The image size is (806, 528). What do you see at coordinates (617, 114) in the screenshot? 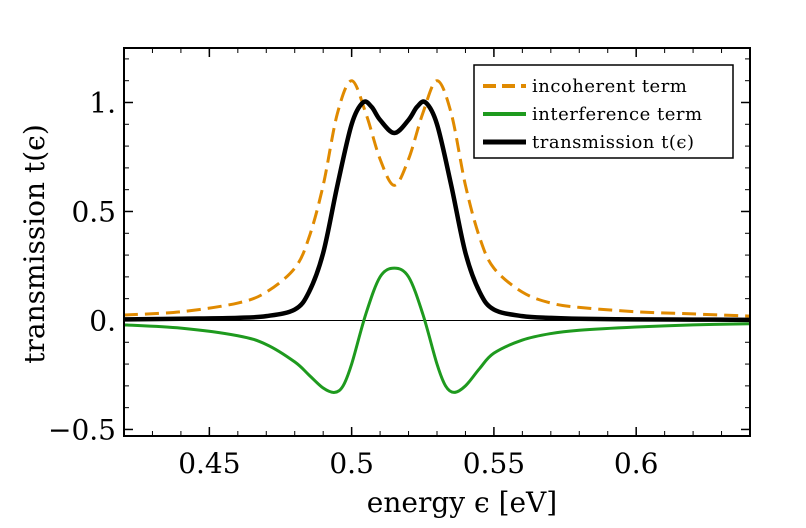
I see `legend-label-interference: interference term` at bounding box center [617, 114].